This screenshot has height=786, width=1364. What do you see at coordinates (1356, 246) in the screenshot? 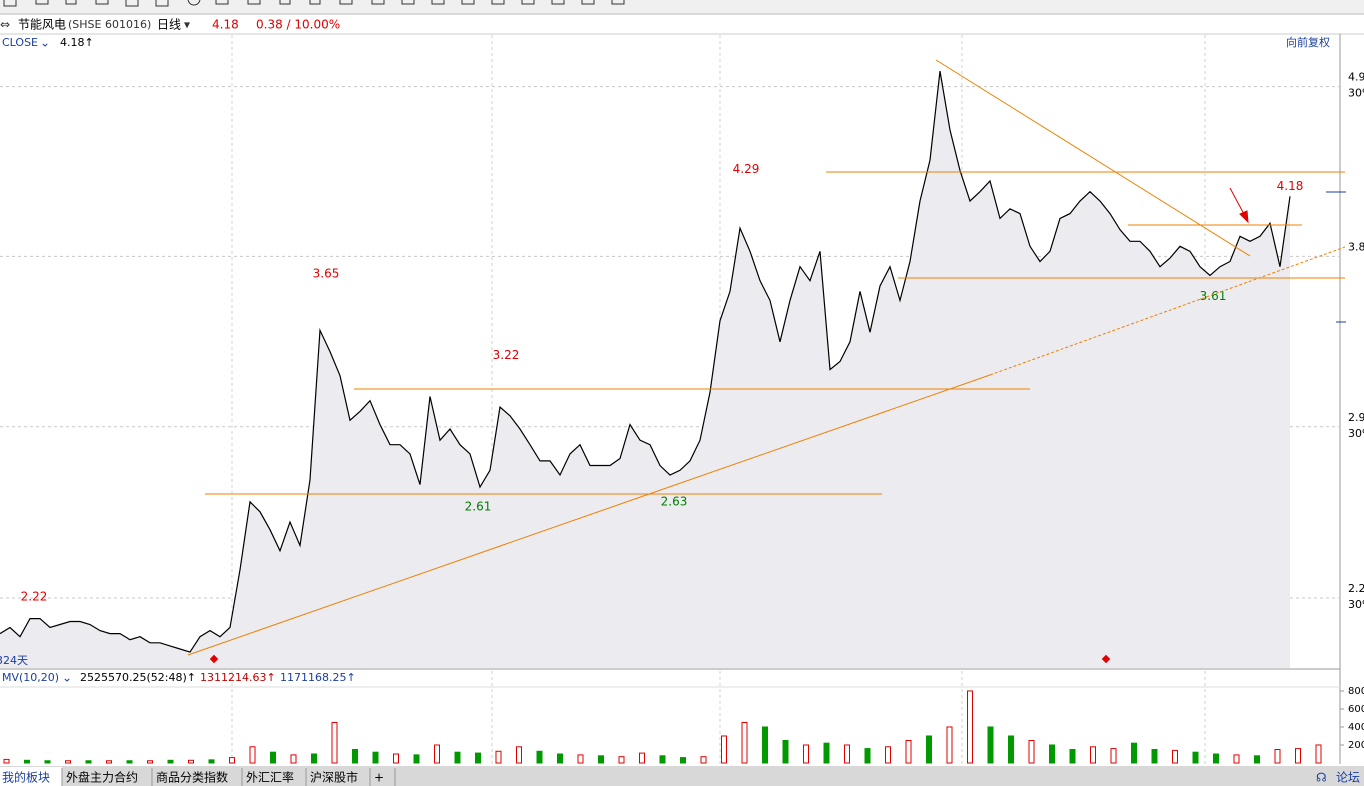
I see `y-tick-label: 3.8` at bounding box center [1356, 246].